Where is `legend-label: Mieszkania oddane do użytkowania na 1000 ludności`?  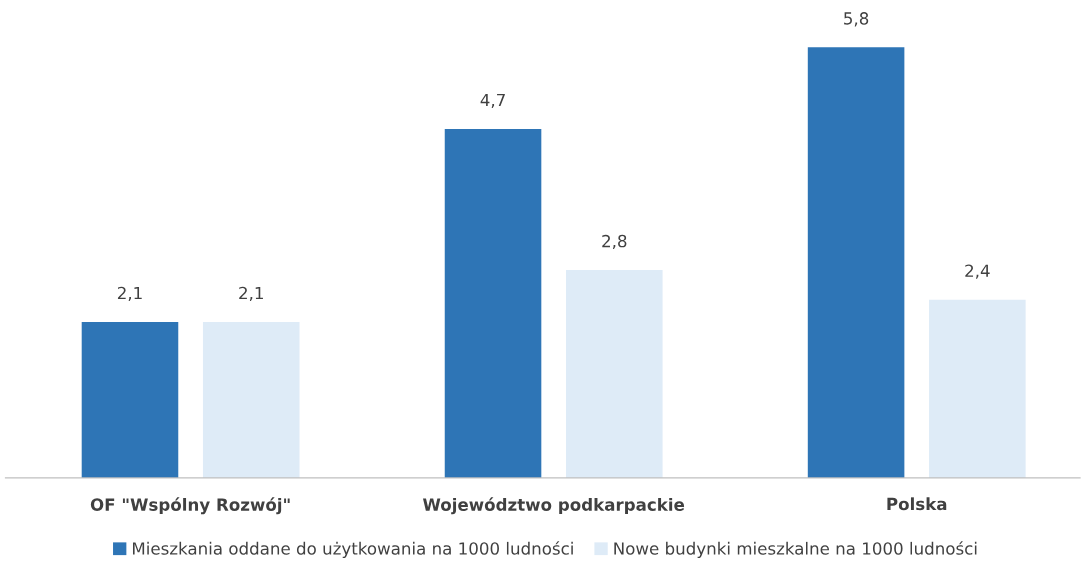
legend-label: Mieszkania oddane do użytkowania na 1000 ludności is located at coordinates (353, 549).